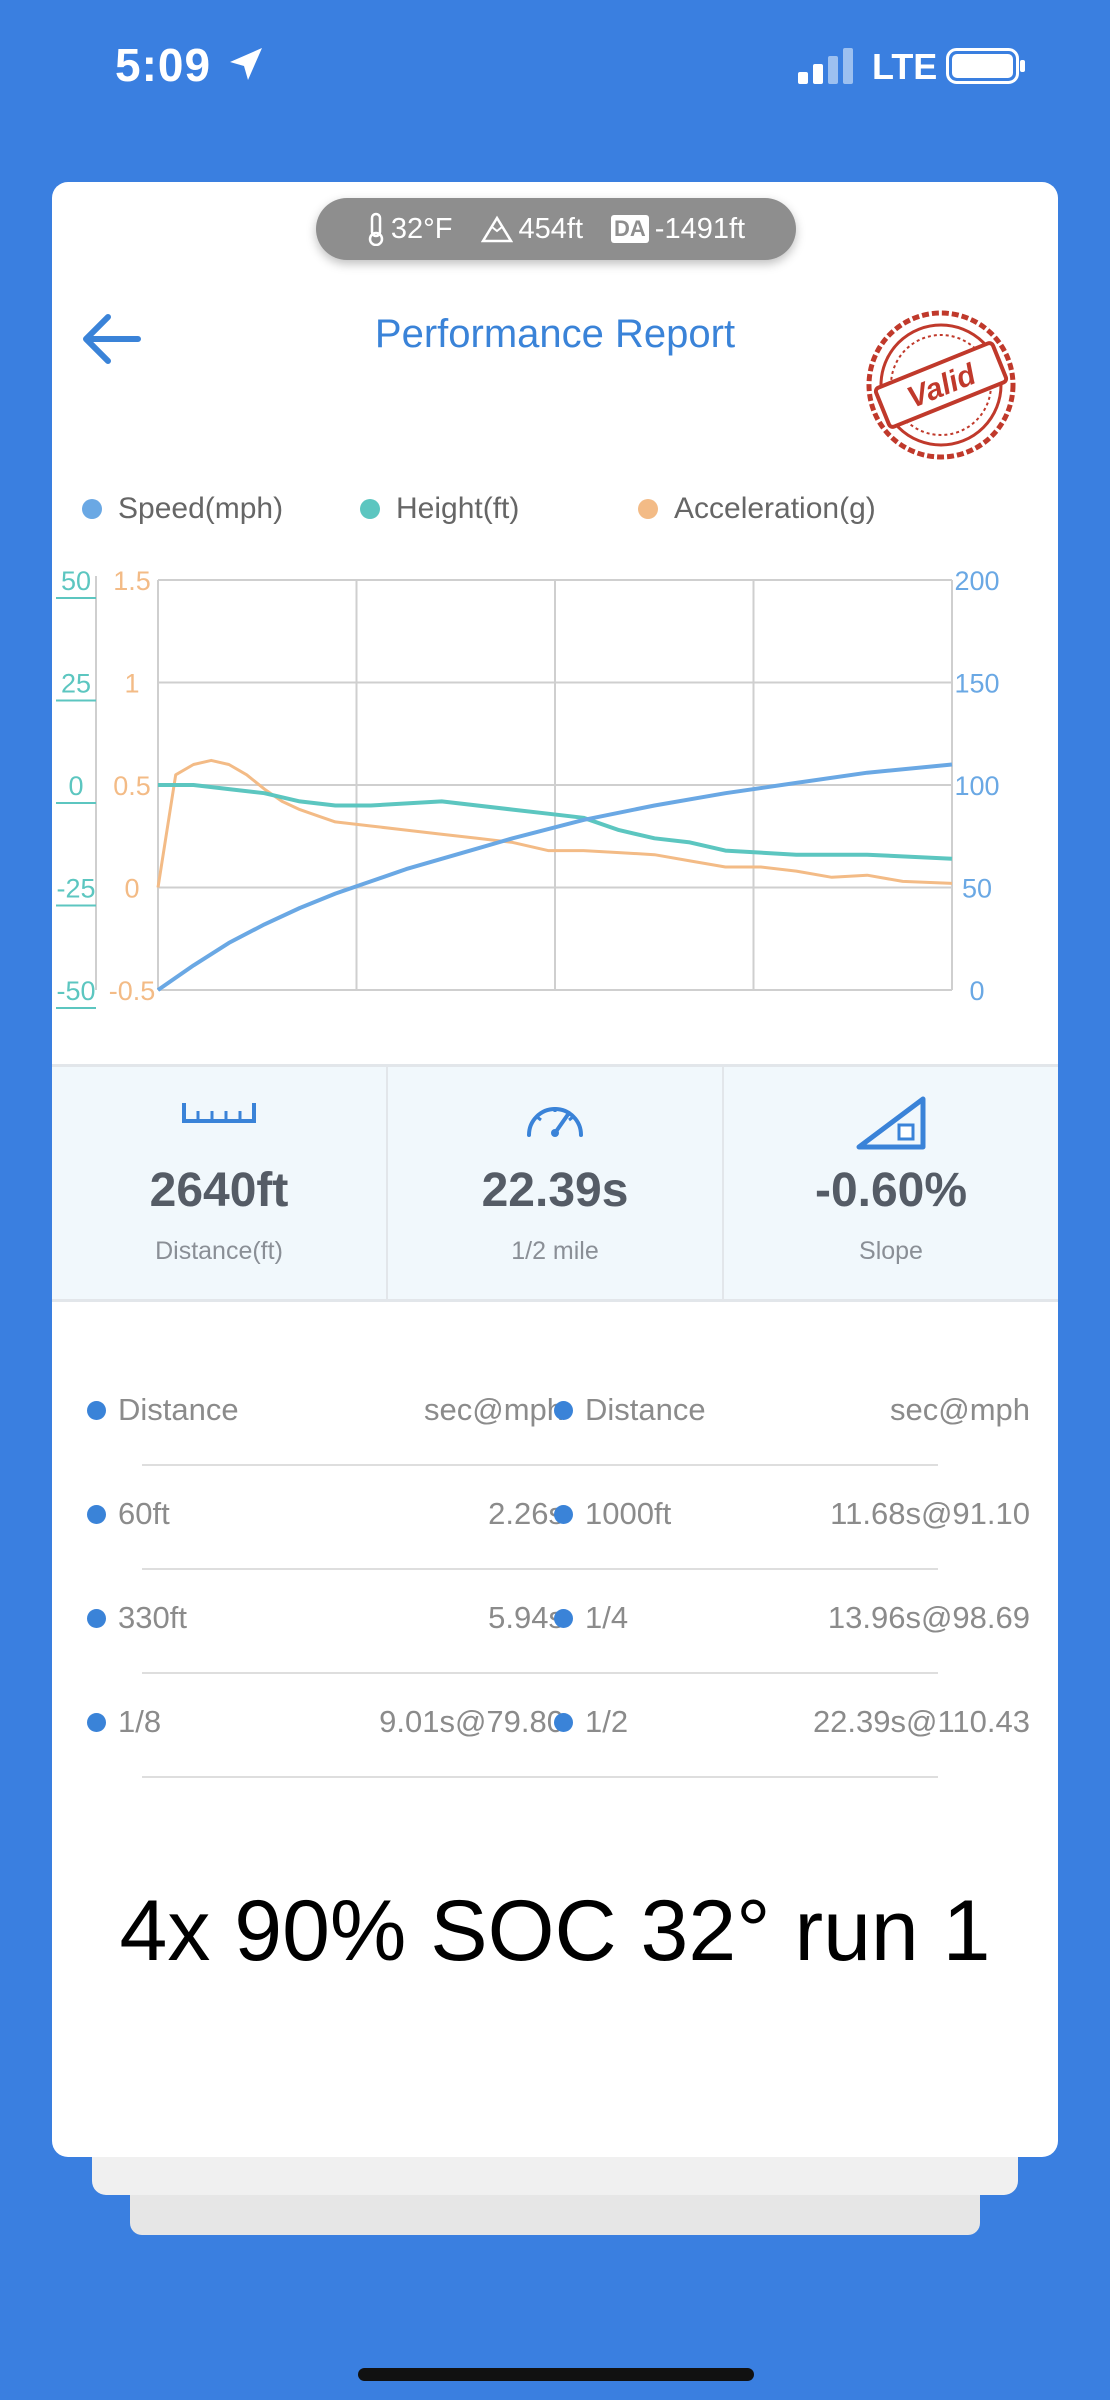 This screenshot has width=1110, height=2400. Describe the element at coordinates (905, 66) in the screenshot. I see `network-label: LTE` at that location.